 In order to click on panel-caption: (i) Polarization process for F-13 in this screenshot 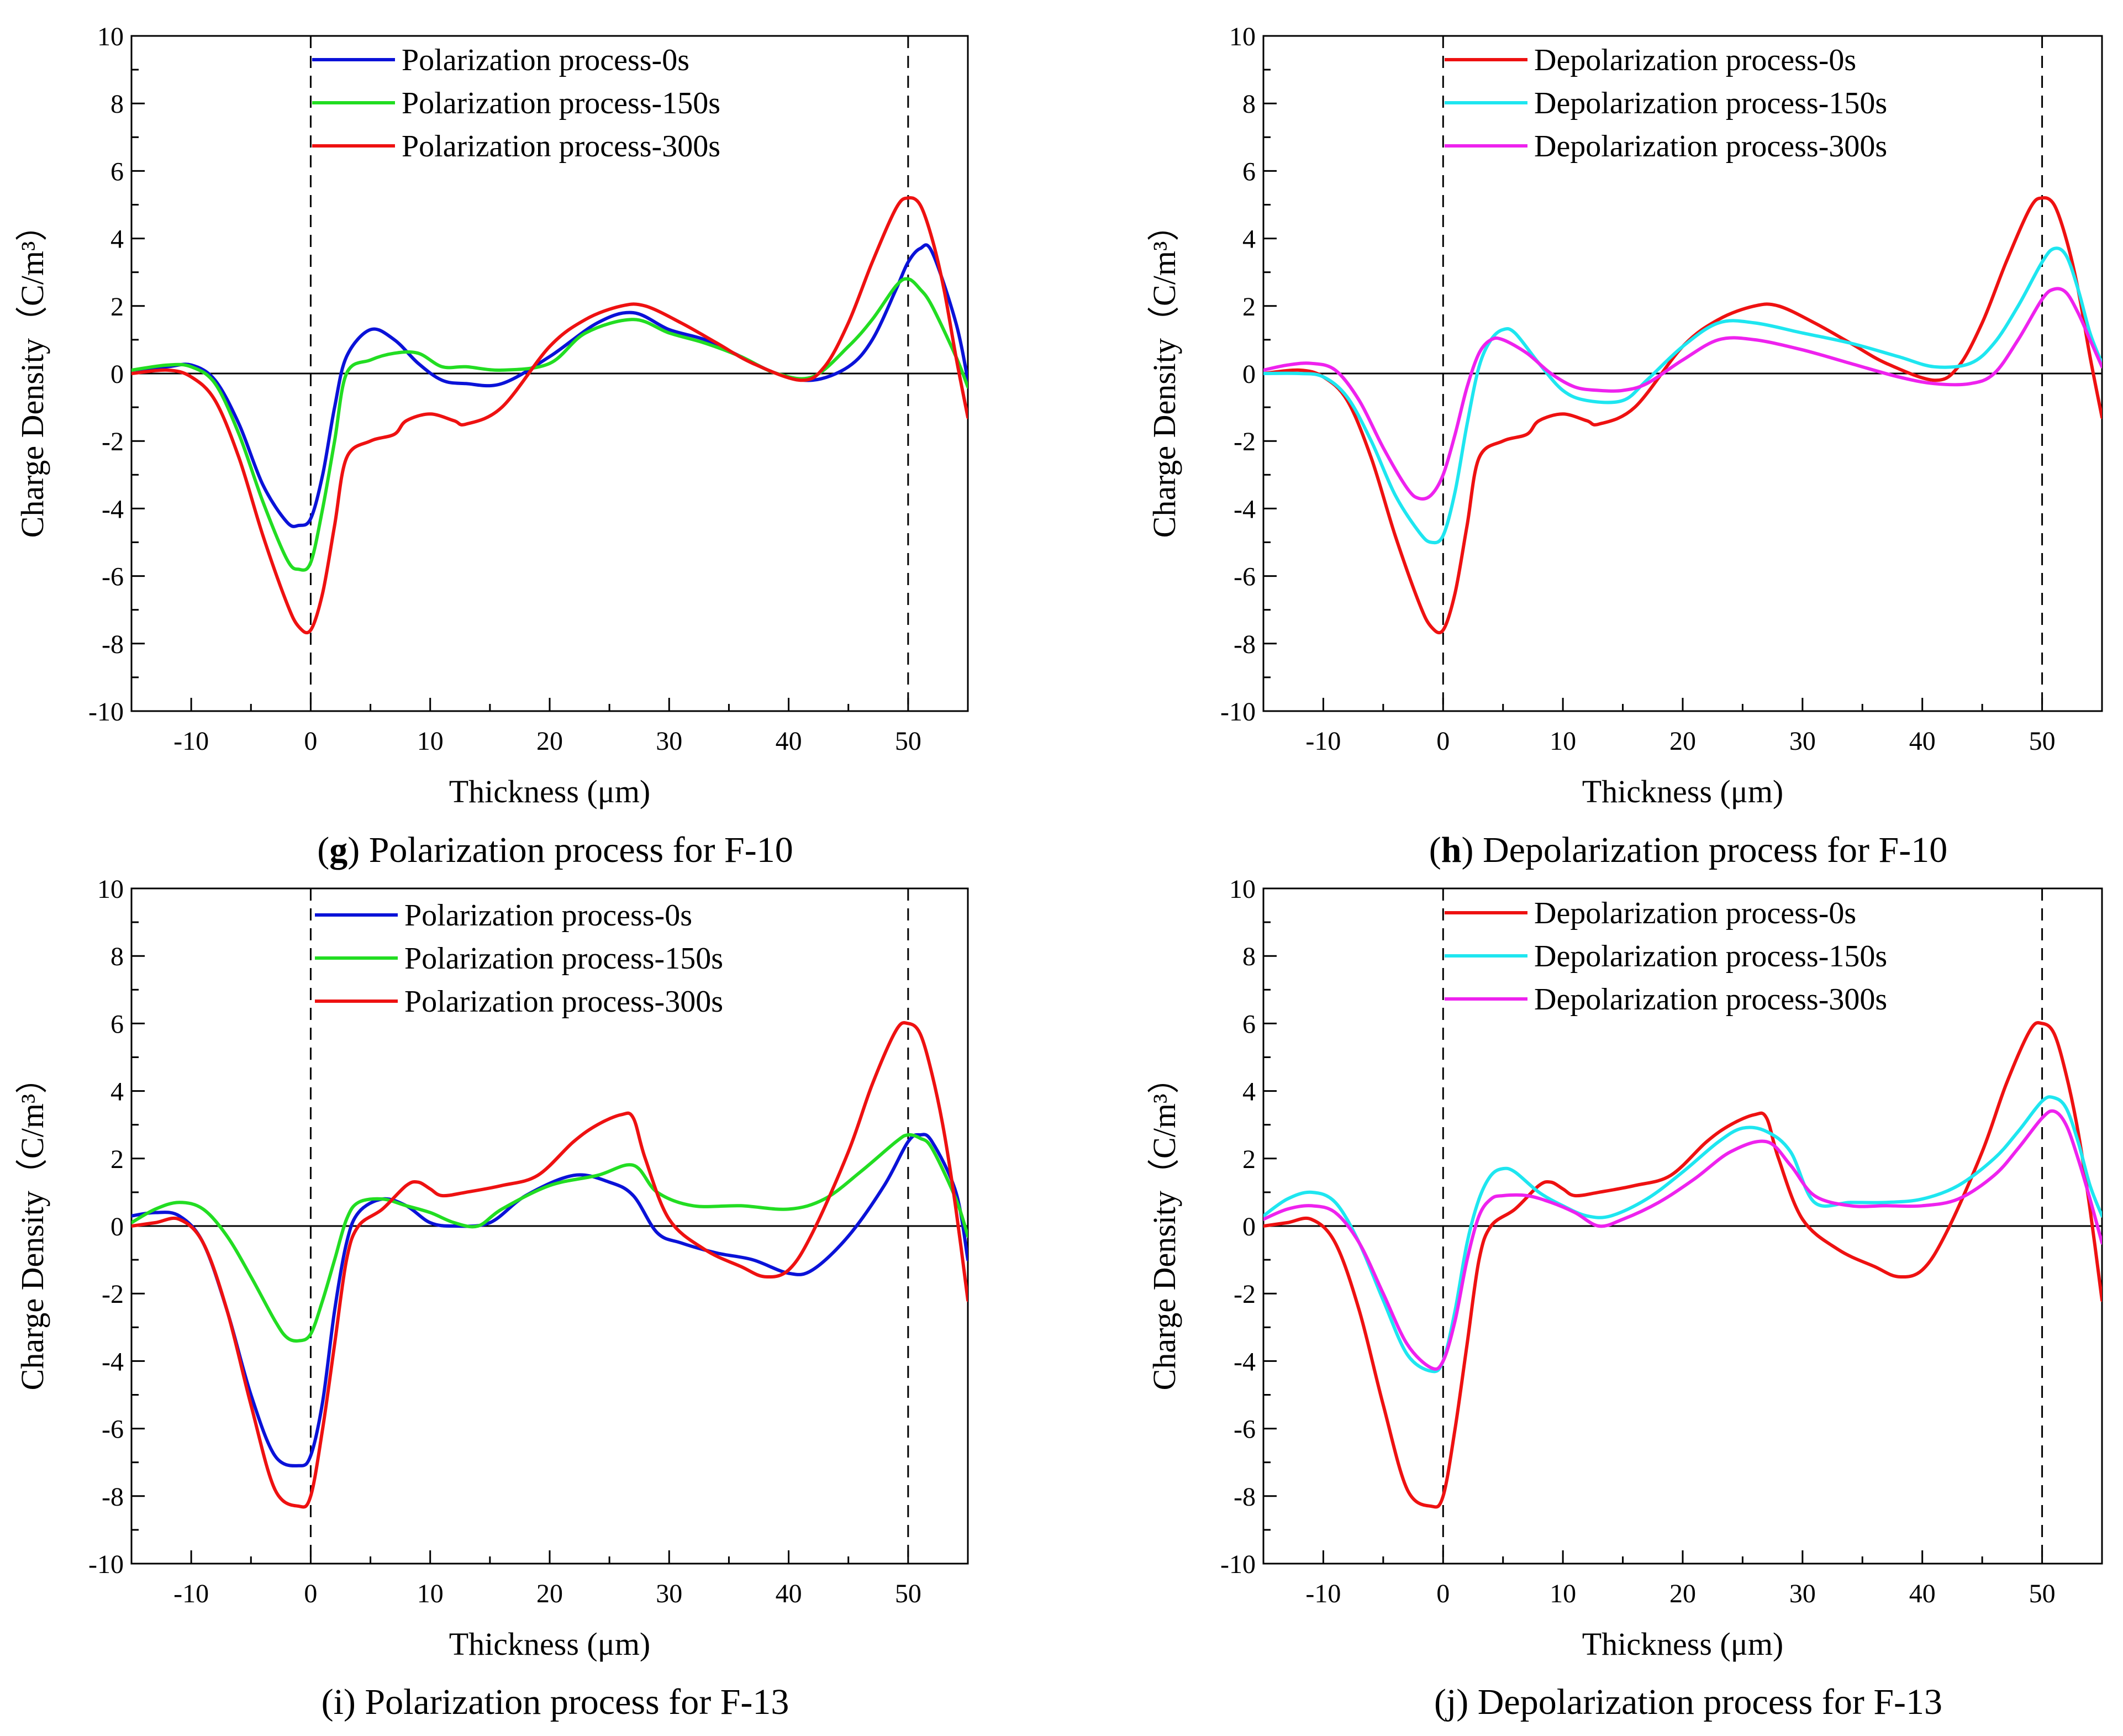, I will do `click(556, 1702)`.